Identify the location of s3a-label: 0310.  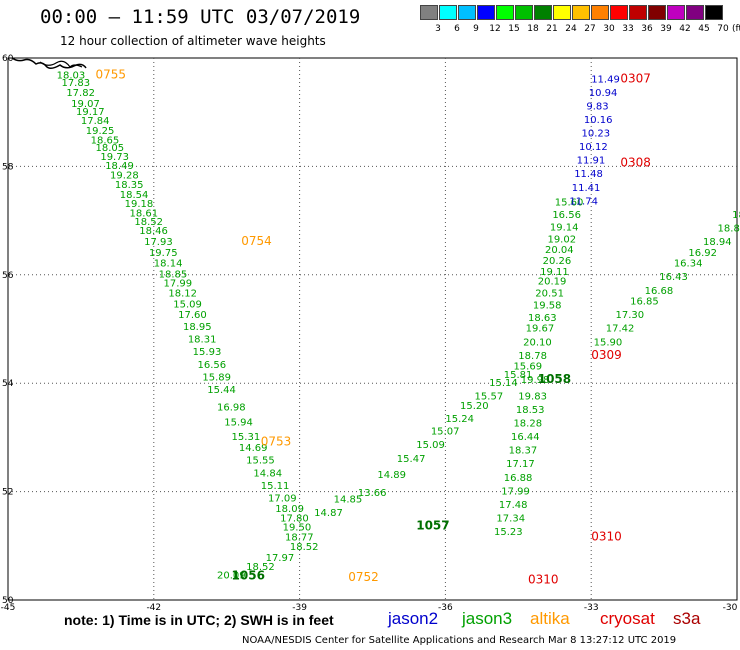
(543, 580).